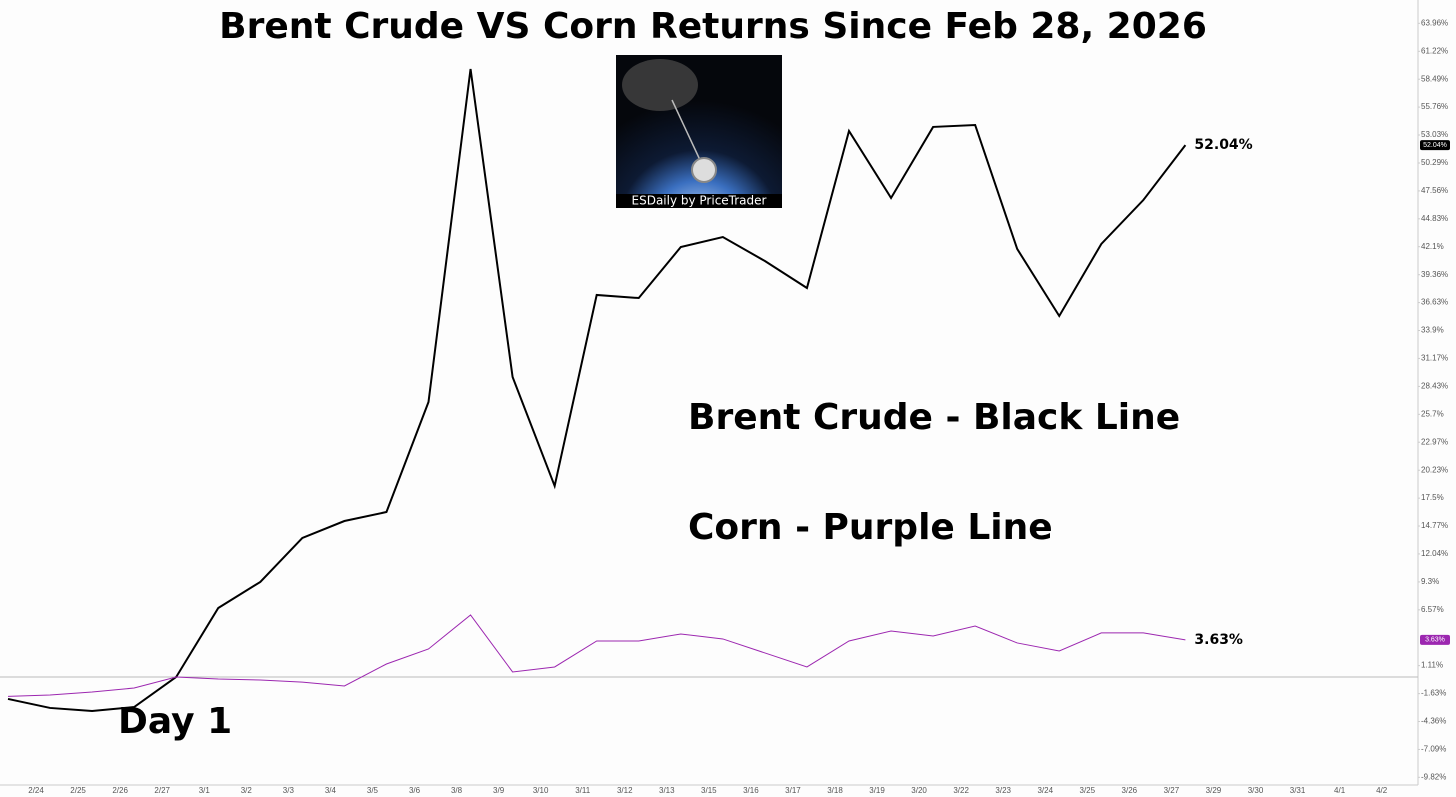  What do you see at coordinates (1434, 274) in the screenshot?
I see `y-tick-label: 39.36%` at bounding box center [1434, 274].